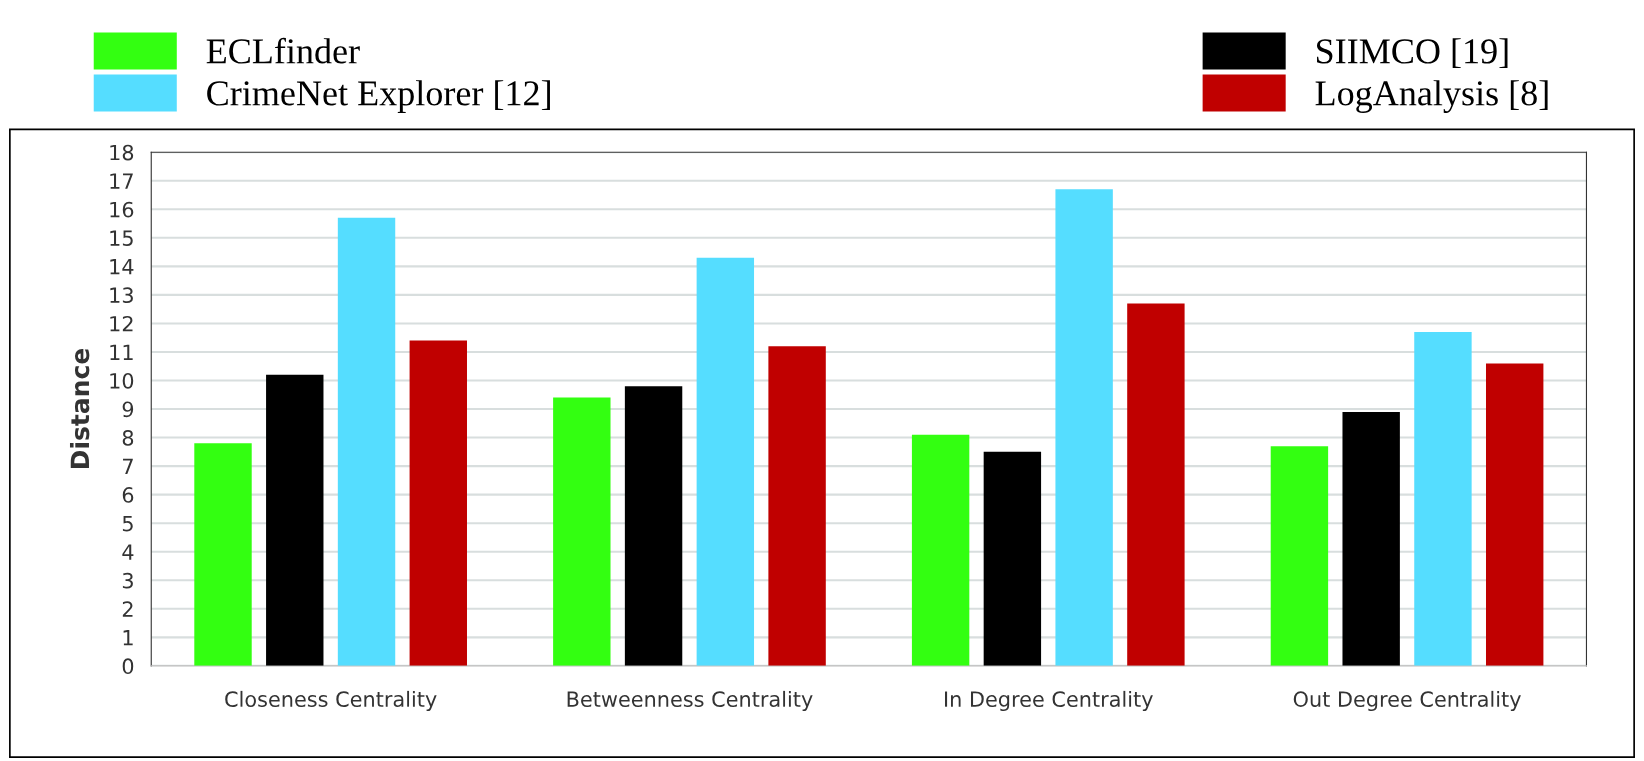 This screenshot has height=761, width=1644. I want to click on y-tick-label: 17, so click(121, 181).